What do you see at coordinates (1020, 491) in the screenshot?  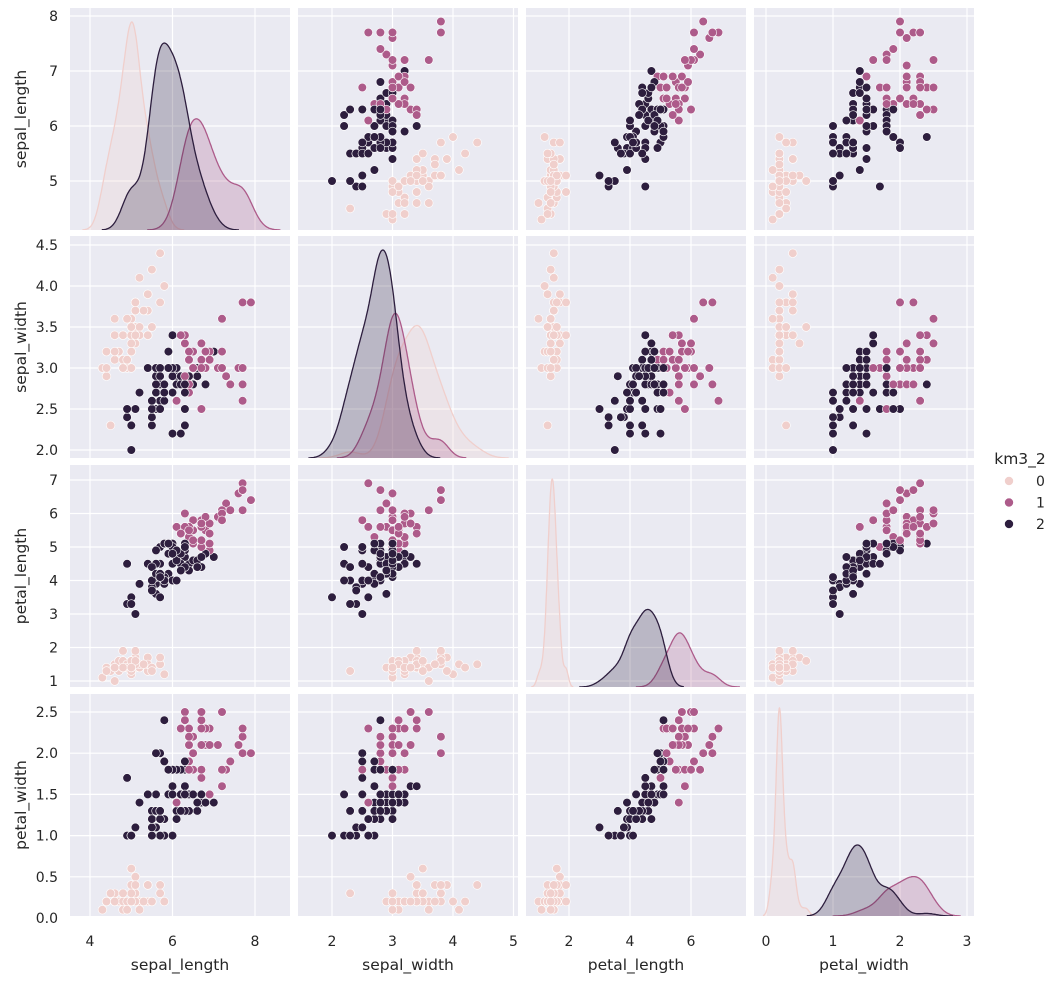 I see `legend: km3_2 0 1 2` at bounding box center [1020, 491].